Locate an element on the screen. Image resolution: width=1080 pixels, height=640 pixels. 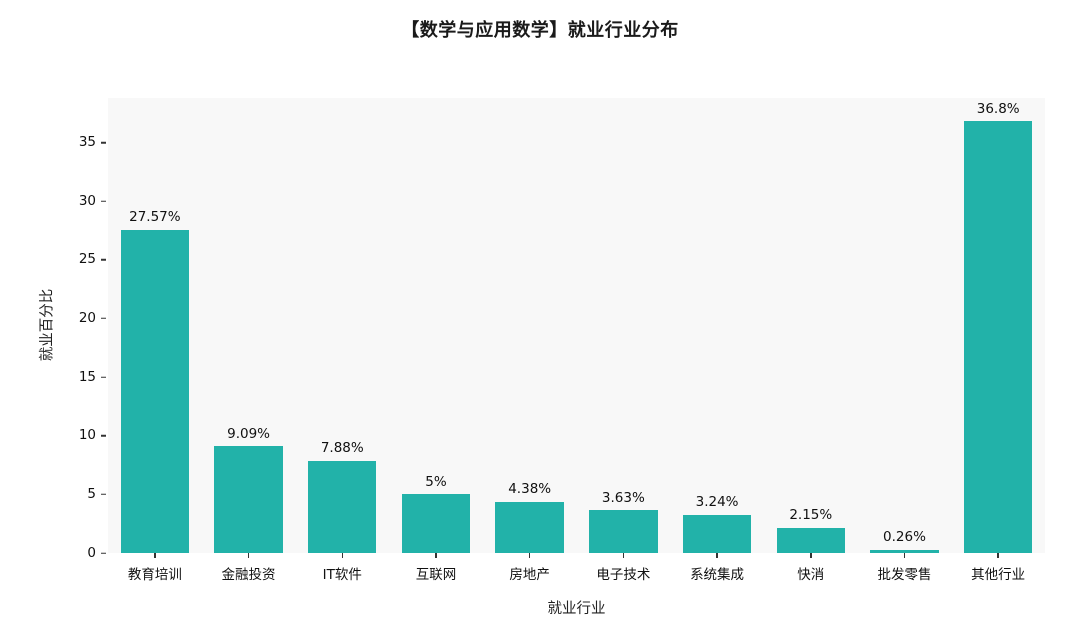
y-tick-label: 20 is located at coordinates (87, 317).